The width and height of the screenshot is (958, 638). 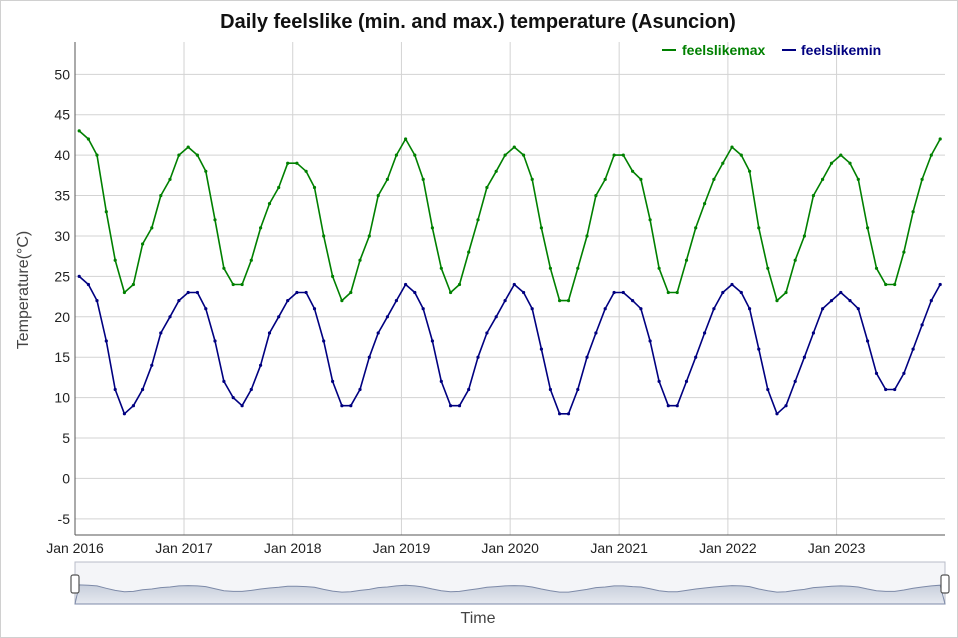 I want to click on range-handle-right, so click(x=945, y=584).